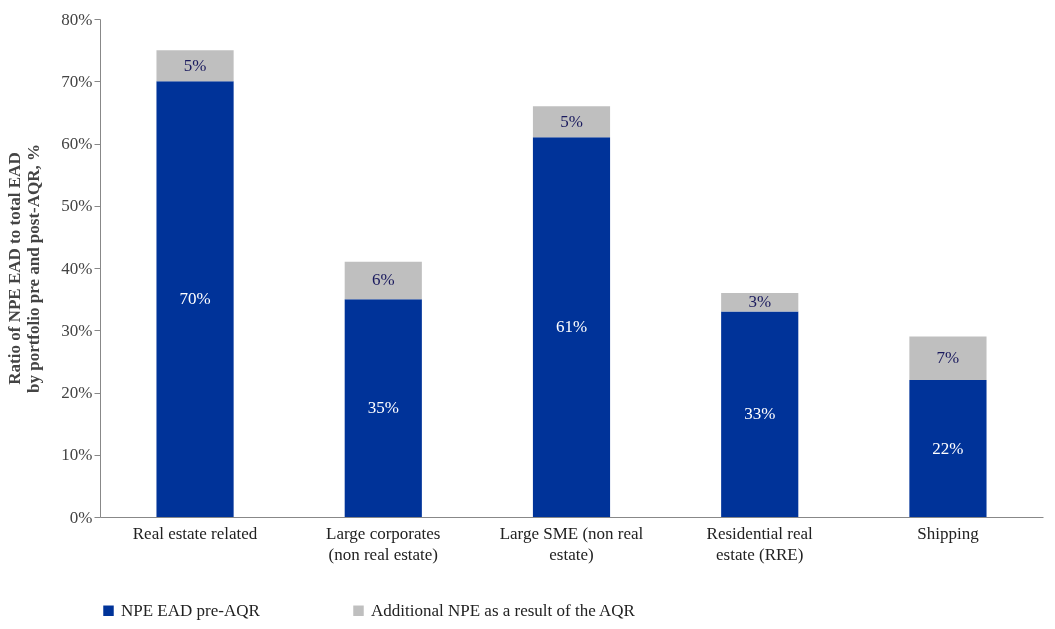  Describe the element at coordinates (195, 533) in the screenshot. I see `x-tick-label: Real estate related` at that location.